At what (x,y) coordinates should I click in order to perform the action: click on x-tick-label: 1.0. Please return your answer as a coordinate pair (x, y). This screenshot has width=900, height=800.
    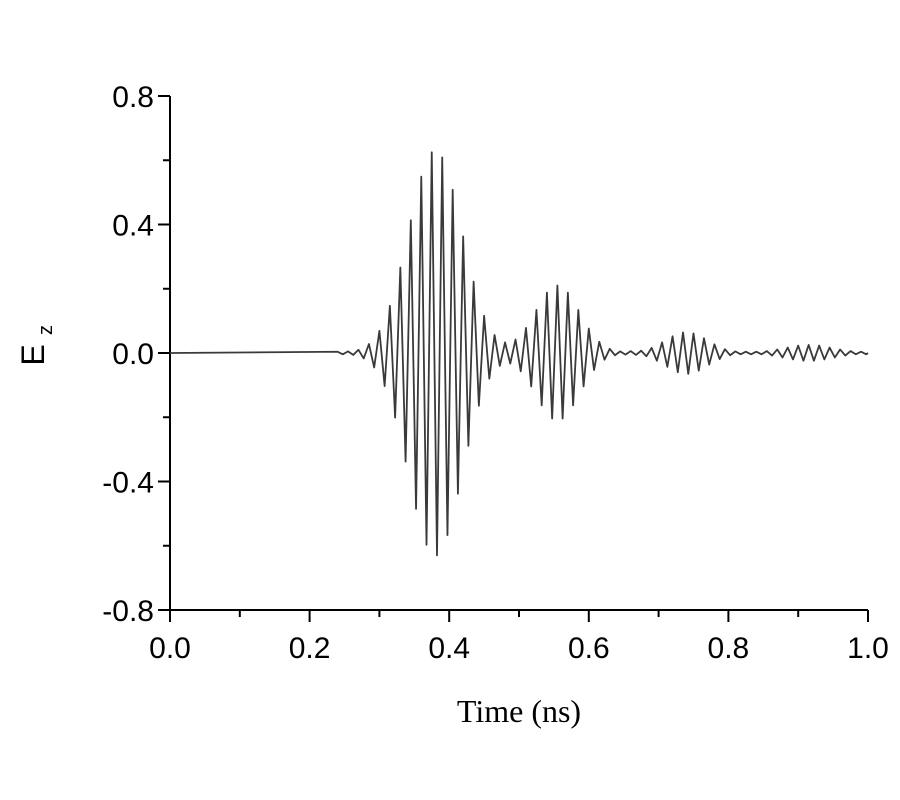
    Looking at the image, I should click on (868, 648).